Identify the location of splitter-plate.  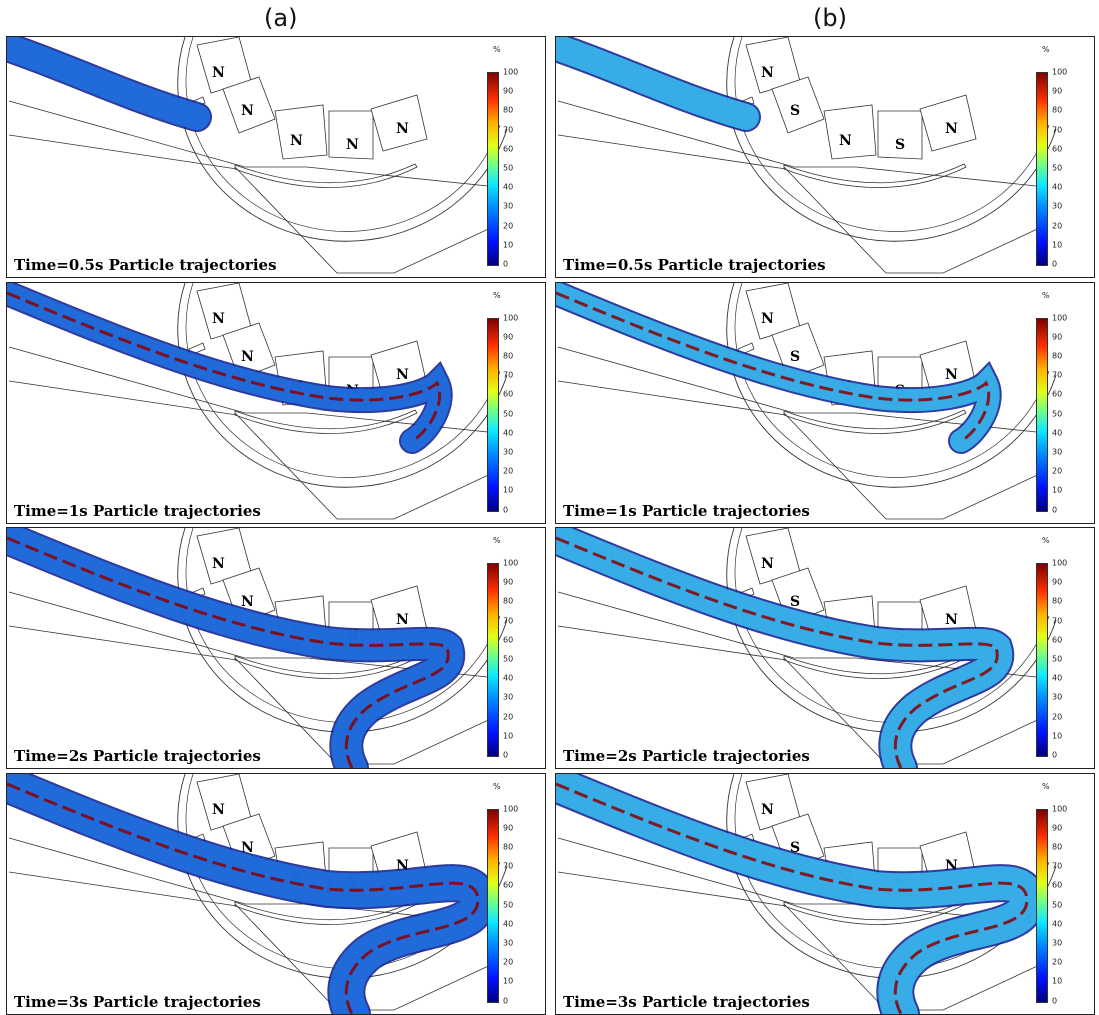
(875, 175).